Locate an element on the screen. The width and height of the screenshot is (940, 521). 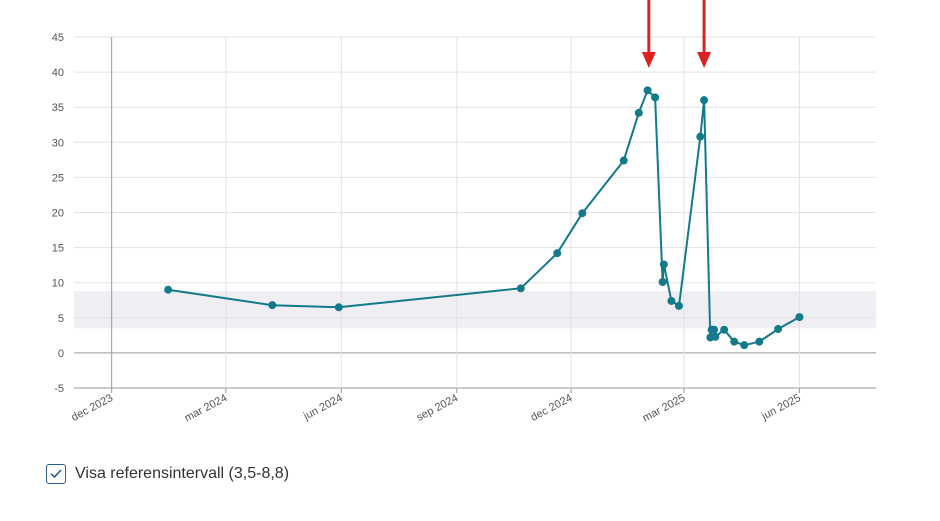
x-tick-label: jun 2024 is located at coordinates (323, 407).